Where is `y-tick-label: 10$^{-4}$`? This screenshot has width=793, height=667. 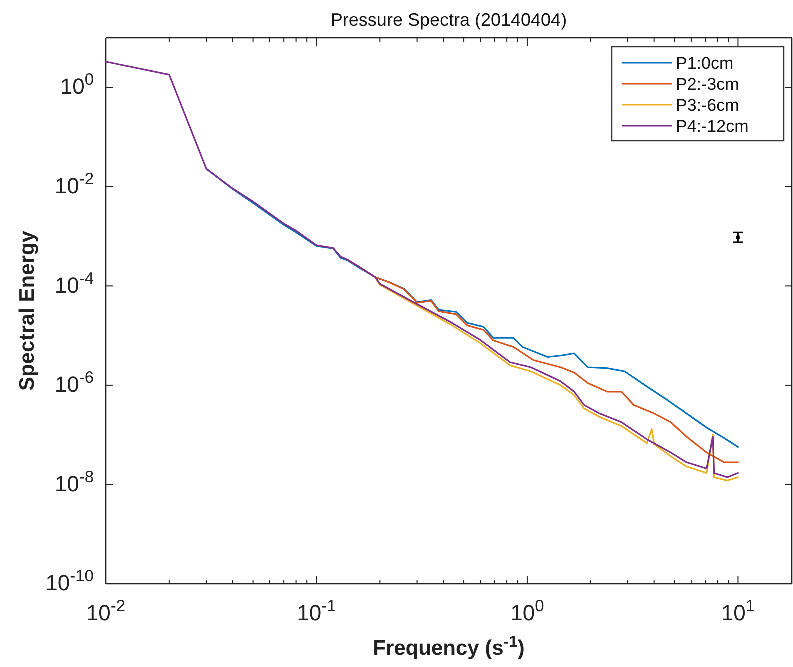 y-tick-label: 10$^{-4}$ is located at coordinates (74, 284).